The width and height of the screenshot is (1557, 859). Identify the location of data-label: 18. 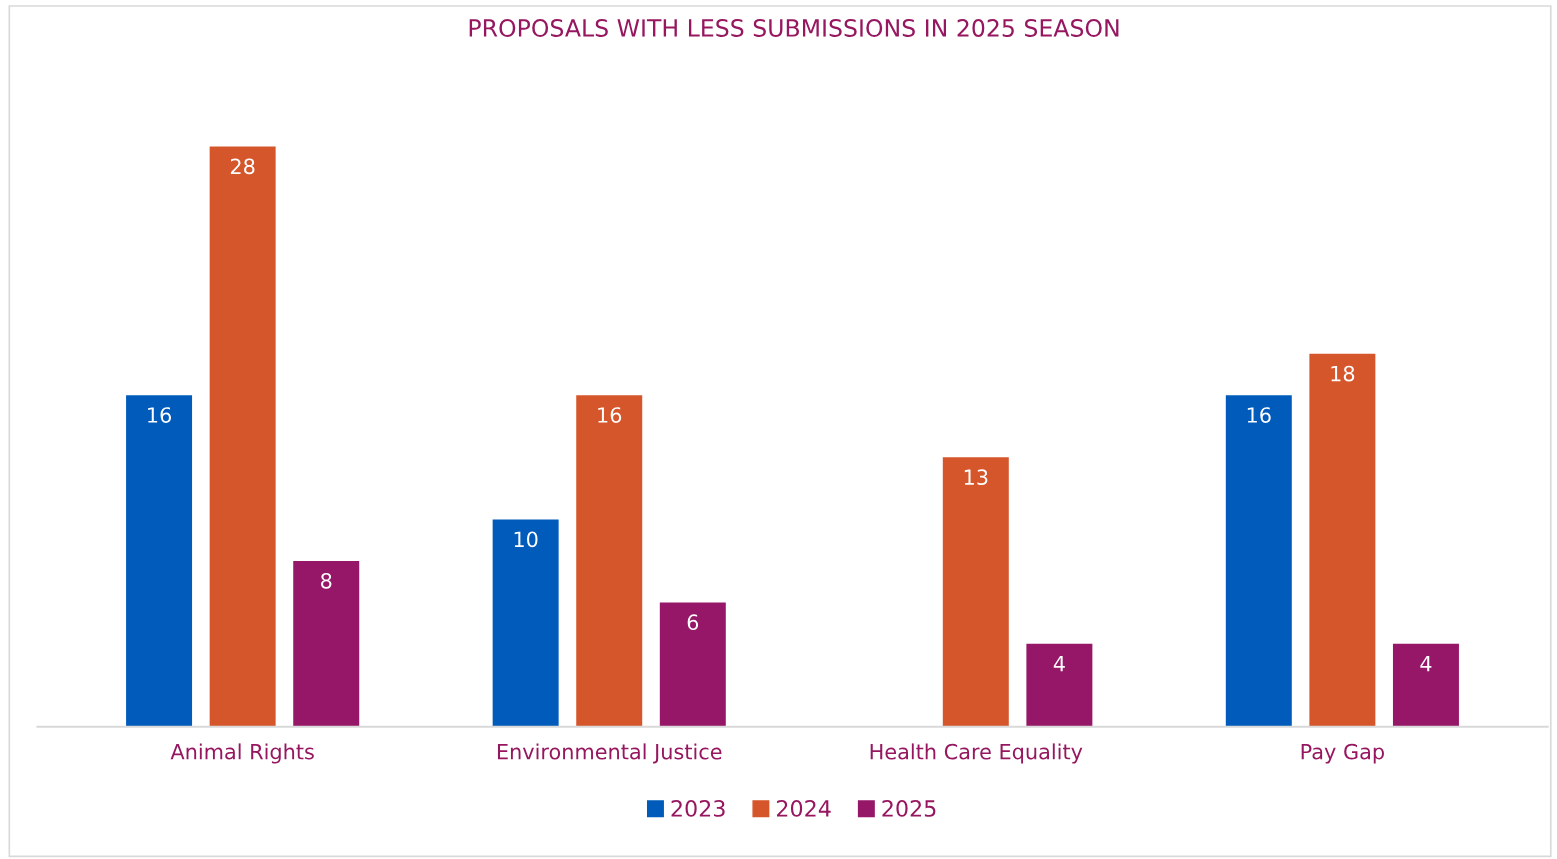
(1343, 373).